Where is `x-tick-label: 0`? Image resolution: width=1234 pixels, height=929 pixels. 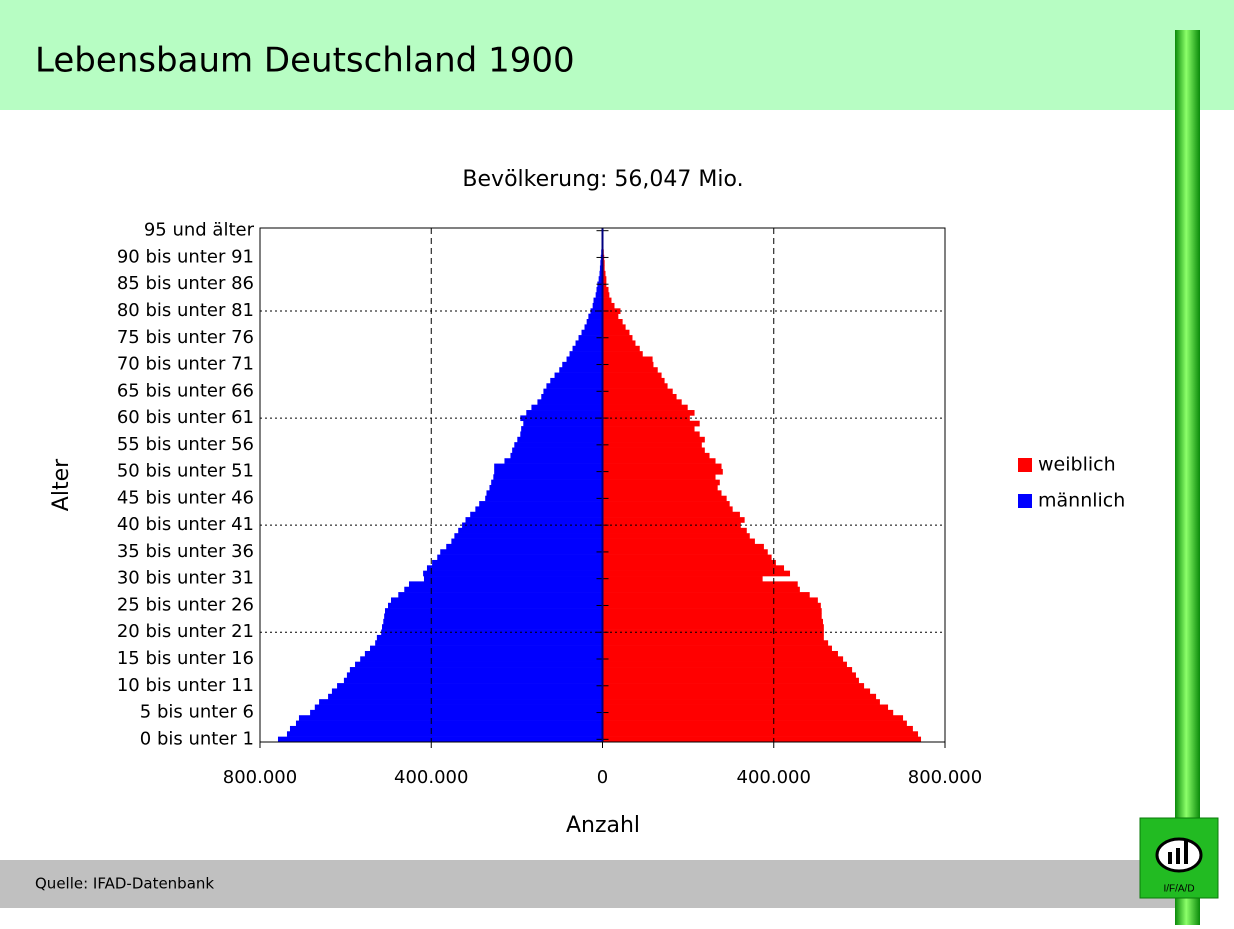
x-tick-label: 0 is located at coordinates (602, 777).